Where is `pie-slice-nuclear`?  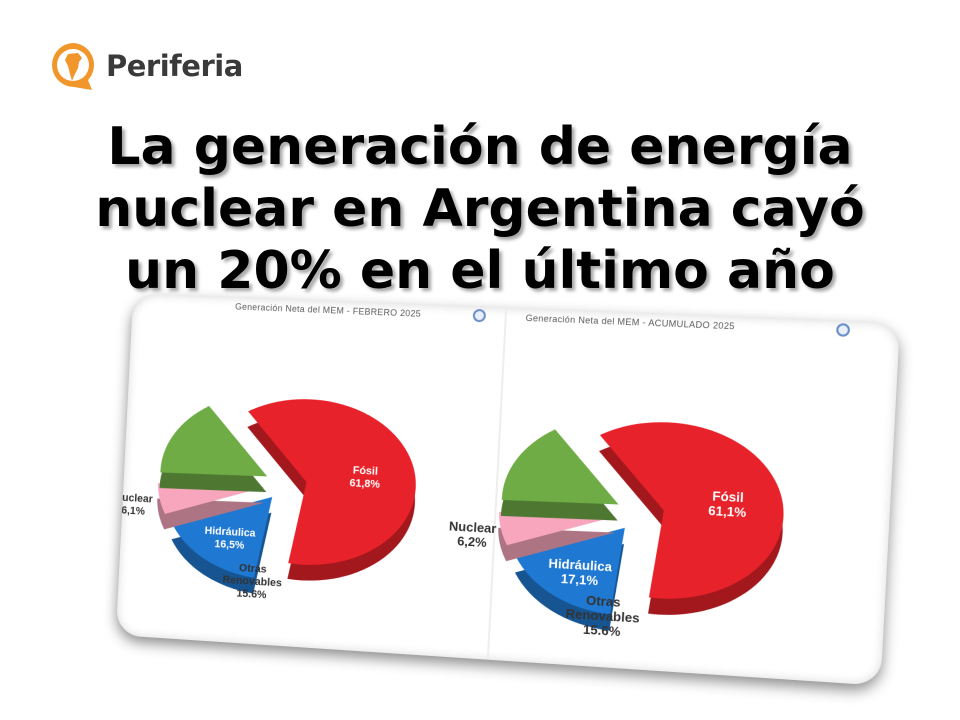 pie-slice-nuclear is located at coordinates (556, 531).